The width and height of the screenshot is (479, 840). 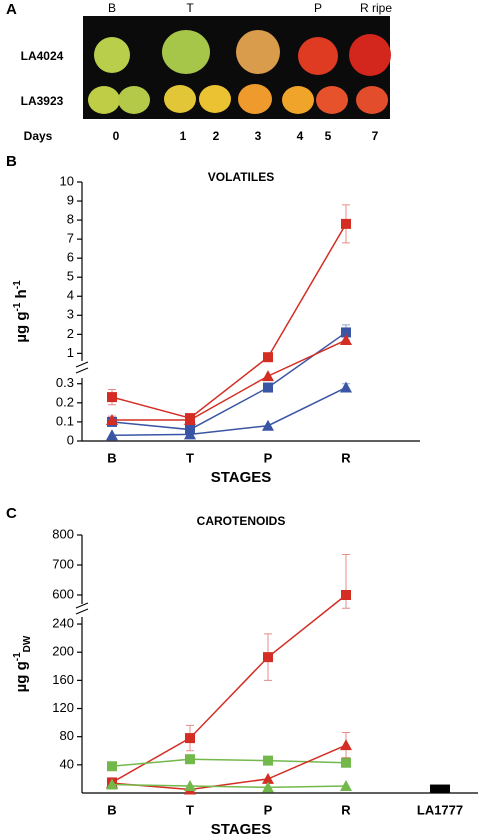 What do you see at coordinates (63, 651) in the screenshot?
I see `y-tick-label: 200` at bounding box center [63, 651].